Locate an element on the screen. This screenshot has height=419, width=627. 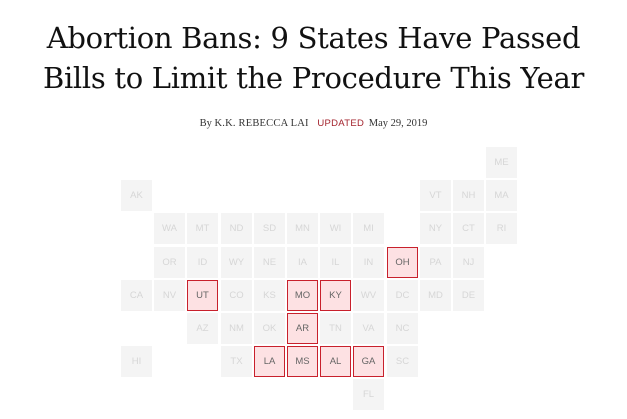
state-tile-tn: TN is located at coordinates (335, 328).